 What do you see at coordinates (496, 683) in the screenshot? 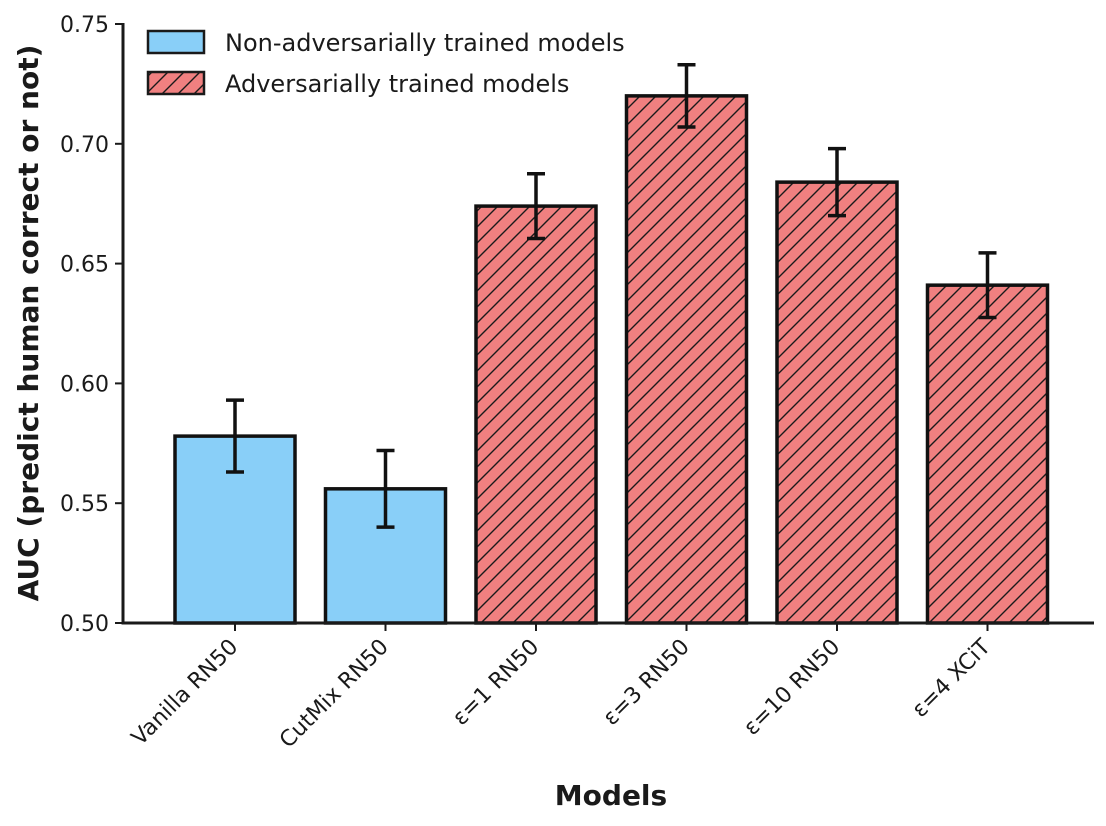
I see `x-tick-label-1-rn50: ε=1 RN50` at bounding box center [496, 683].